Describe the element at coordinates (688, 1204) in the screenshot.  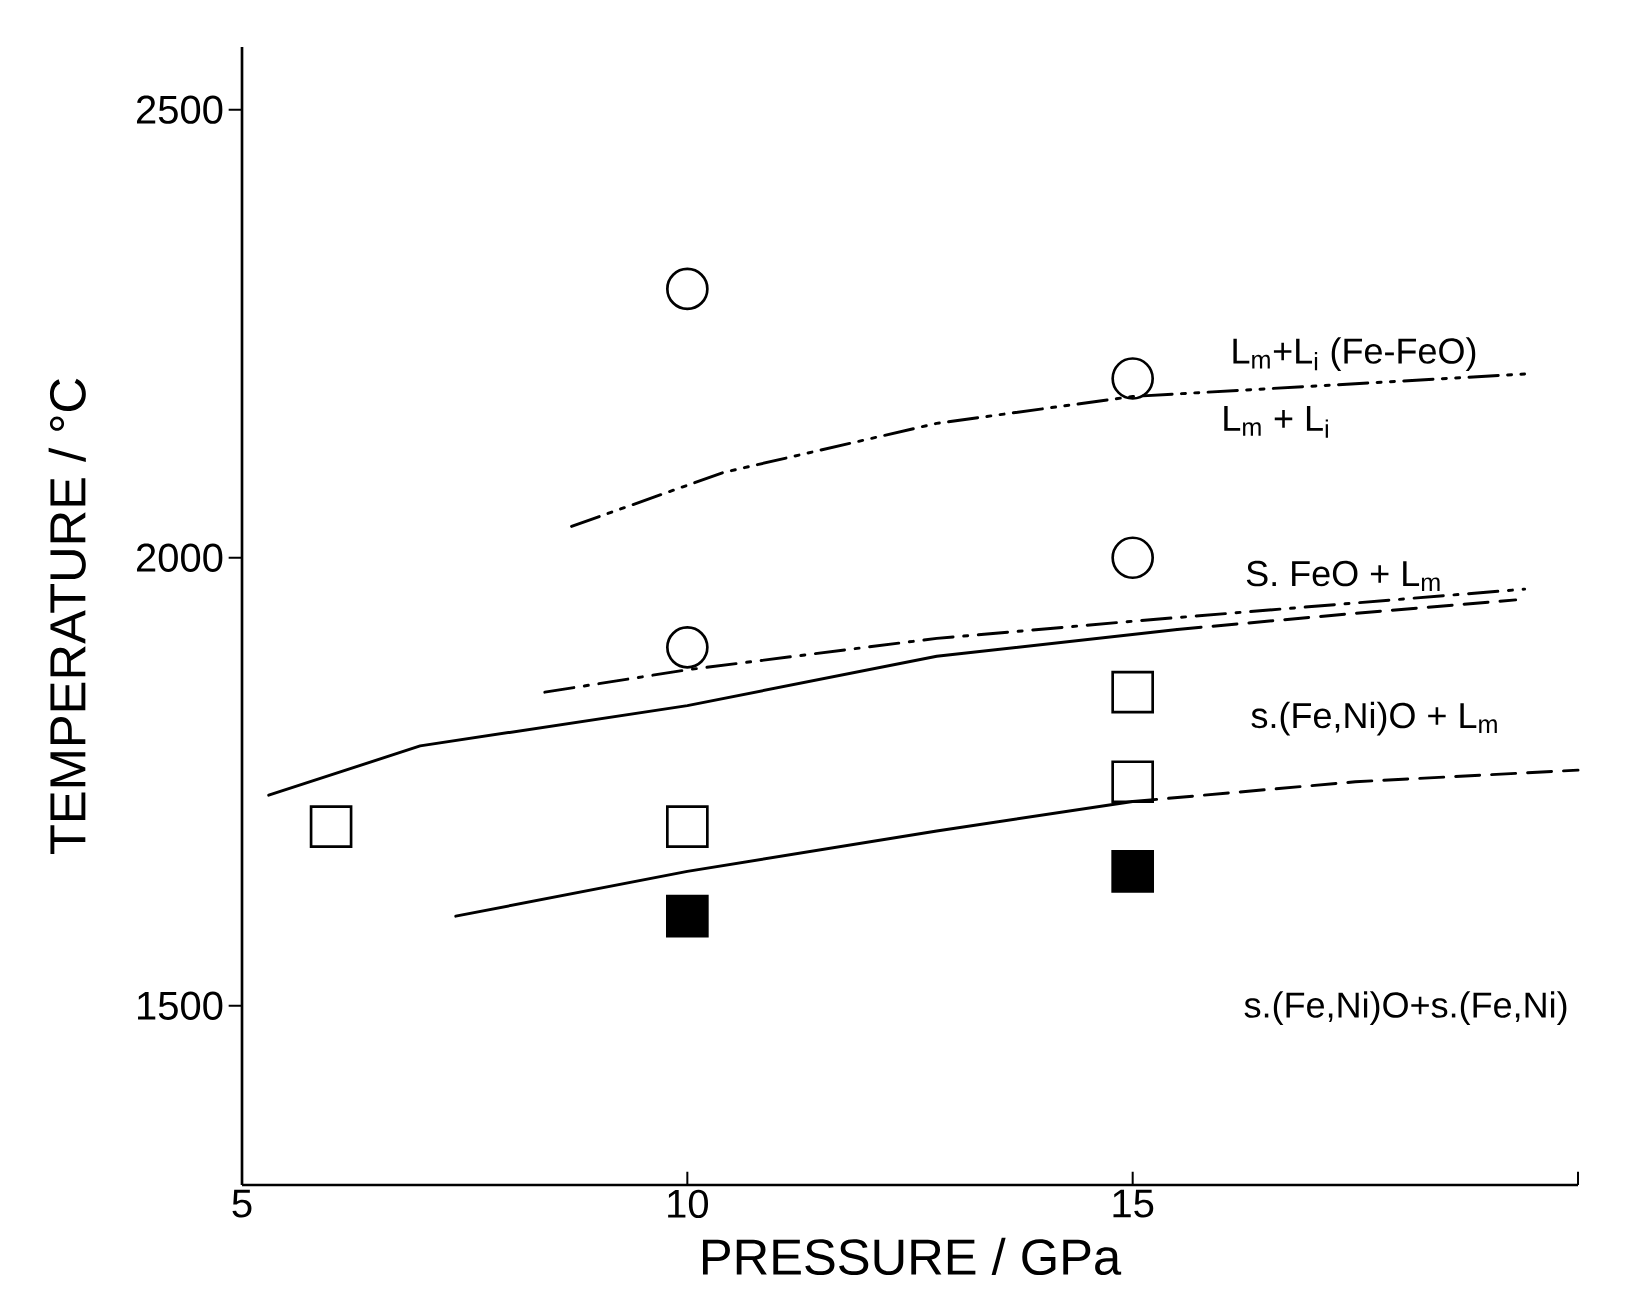
I see `x-tick-label: 10` at that location.